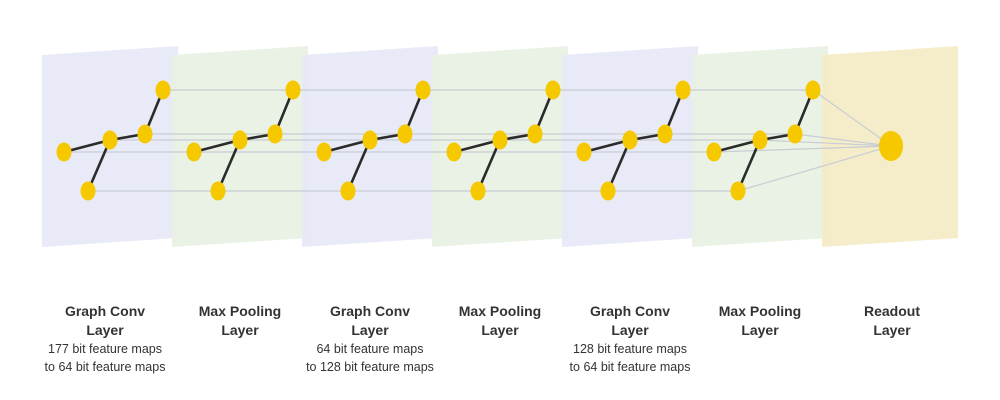 The height and width of the screenshot is (400, 1000). Describe the element at coordinates (105, 330) in the screenshot. I see `layer-1-title-line2: Layer` at that location.